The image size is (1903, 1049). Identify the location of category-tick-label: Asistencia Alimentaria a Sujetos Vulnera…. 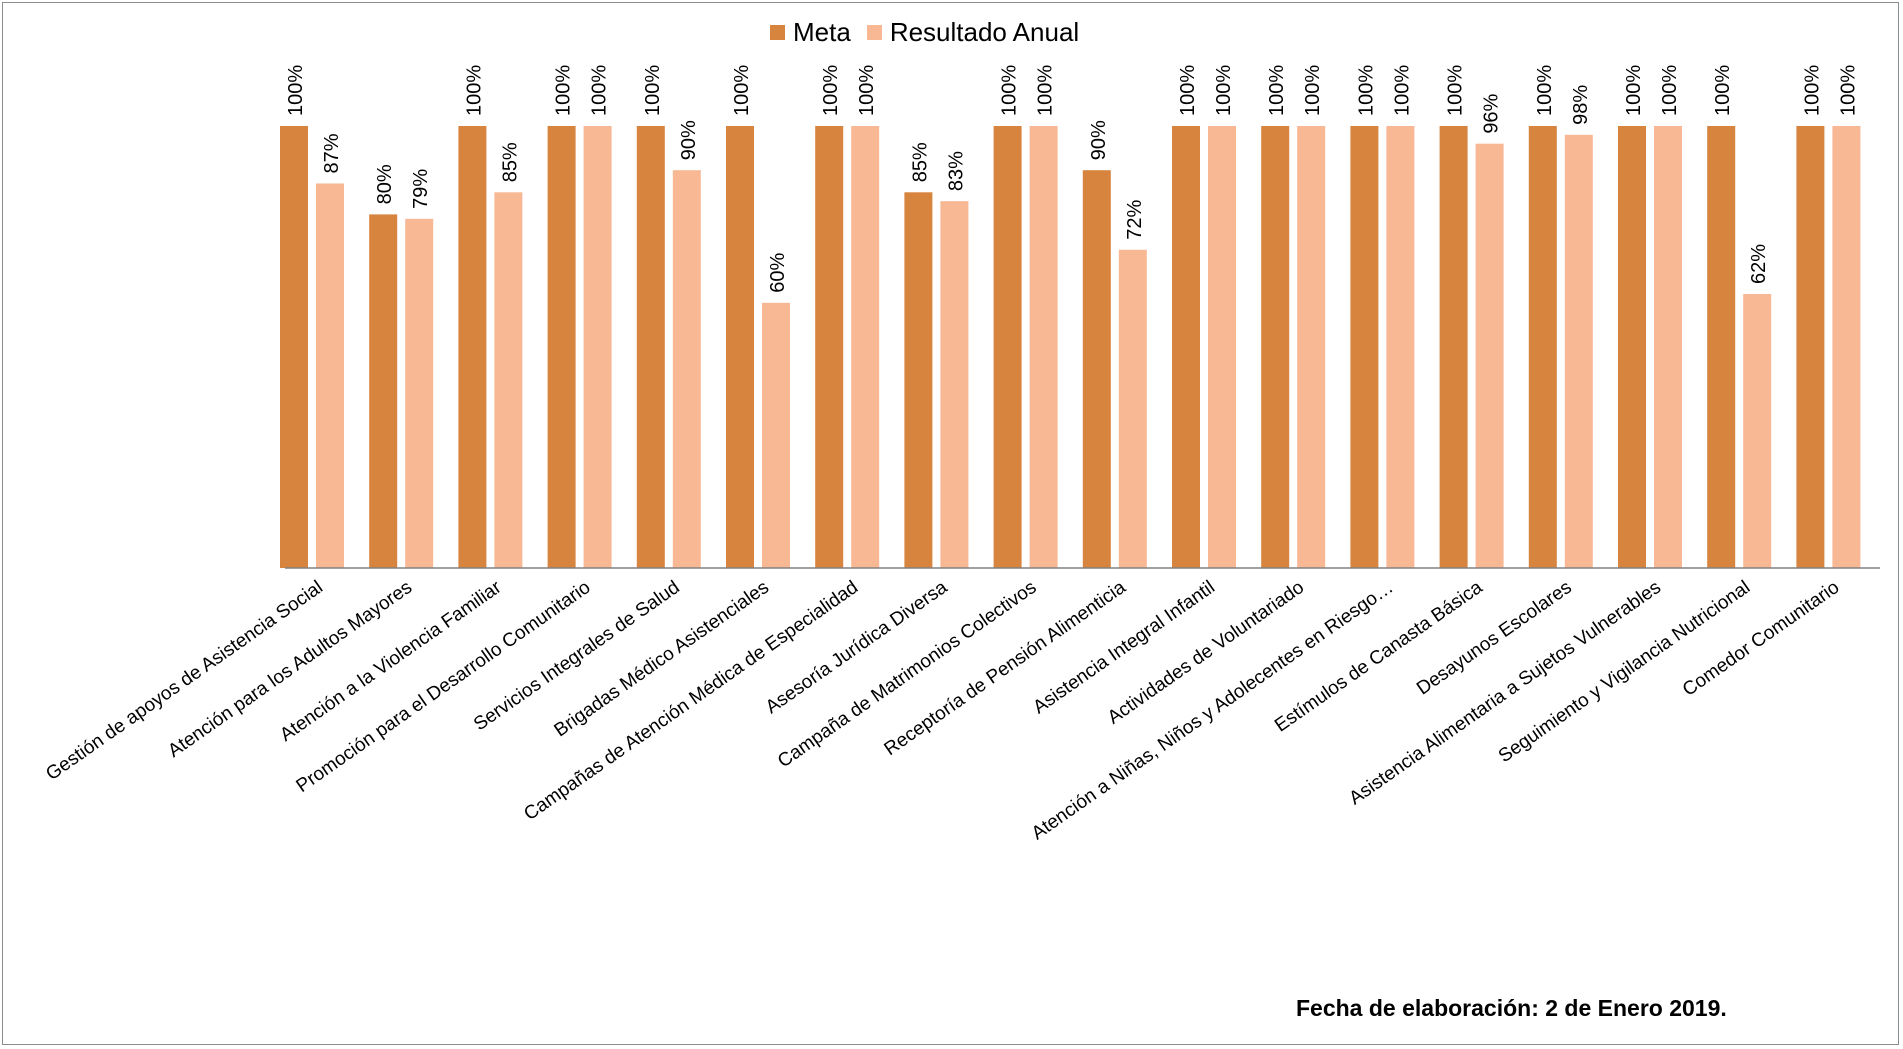
(1504, 693).